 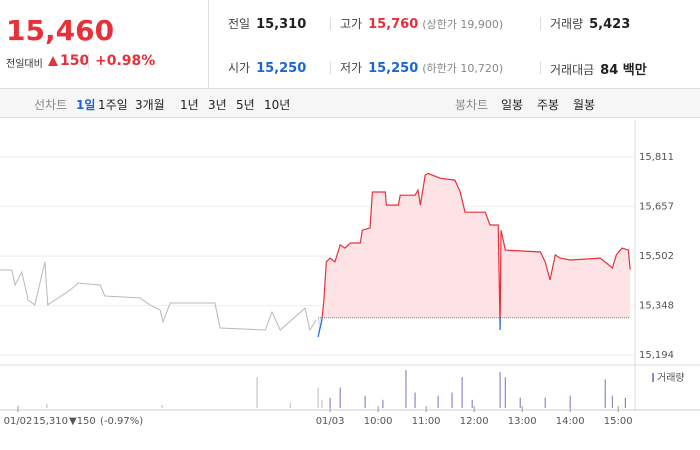 I want to click on stat-note: (하한가 10,720), so click(x=463, y=68).